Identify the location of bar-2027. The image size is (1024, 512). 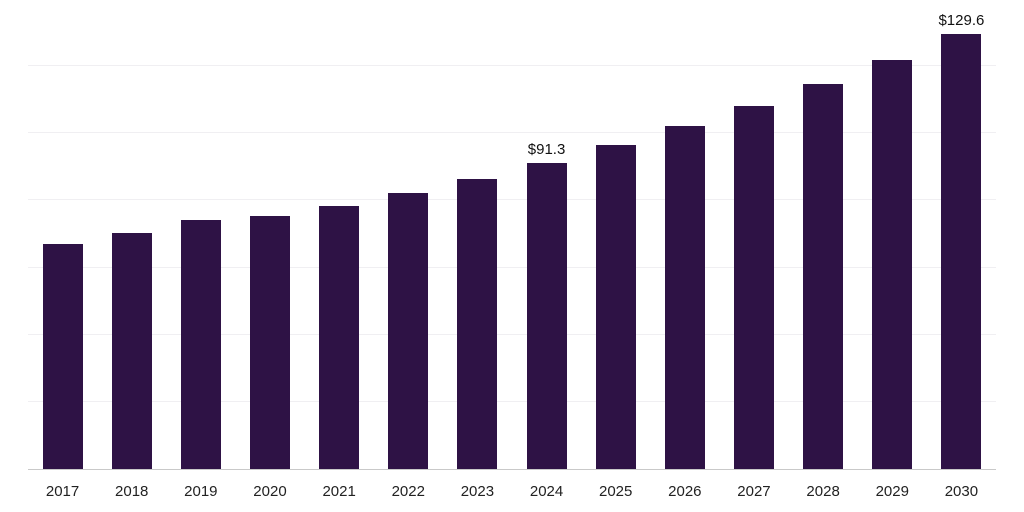
(753, 287).